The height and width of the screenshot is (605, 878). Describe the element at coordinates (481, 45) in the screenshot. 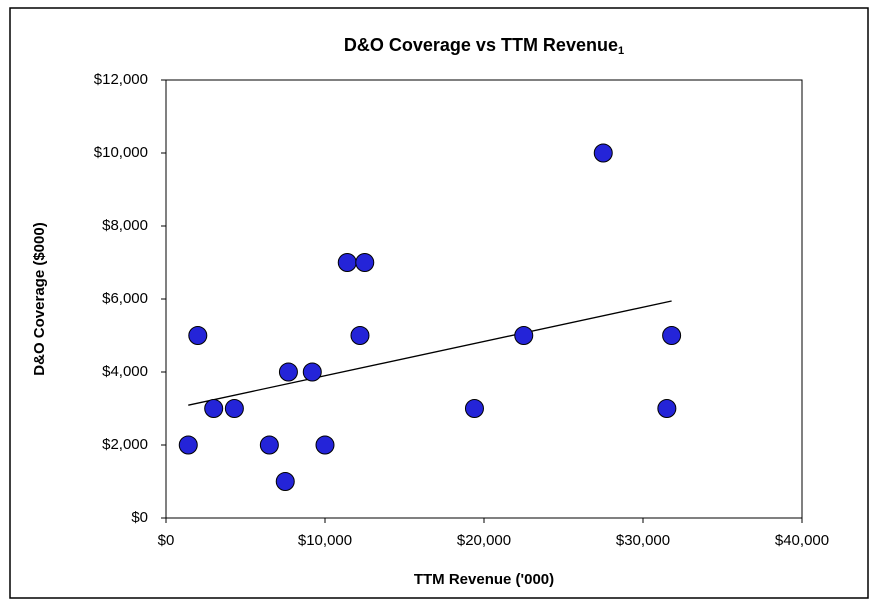

I see `title-text: D&O Coverage vs TTM Revenue` at that location.